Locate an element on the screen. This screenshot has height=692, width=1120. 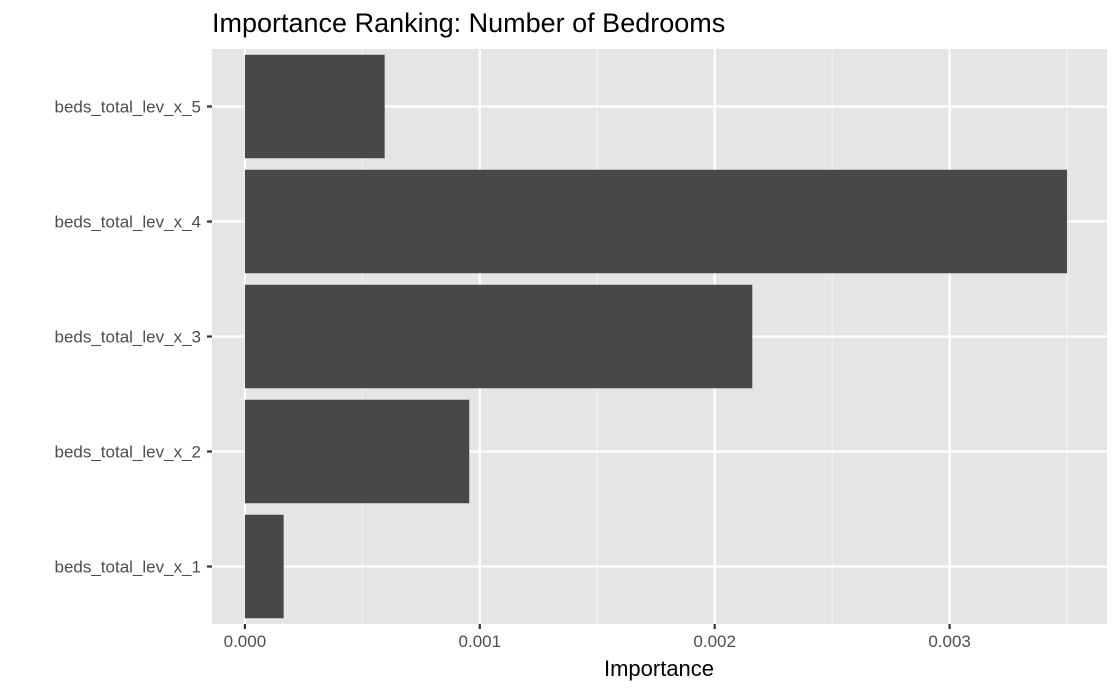
chart-title: Importance Ranking: Number of Bedrooms is located at coordinates (468, 23).